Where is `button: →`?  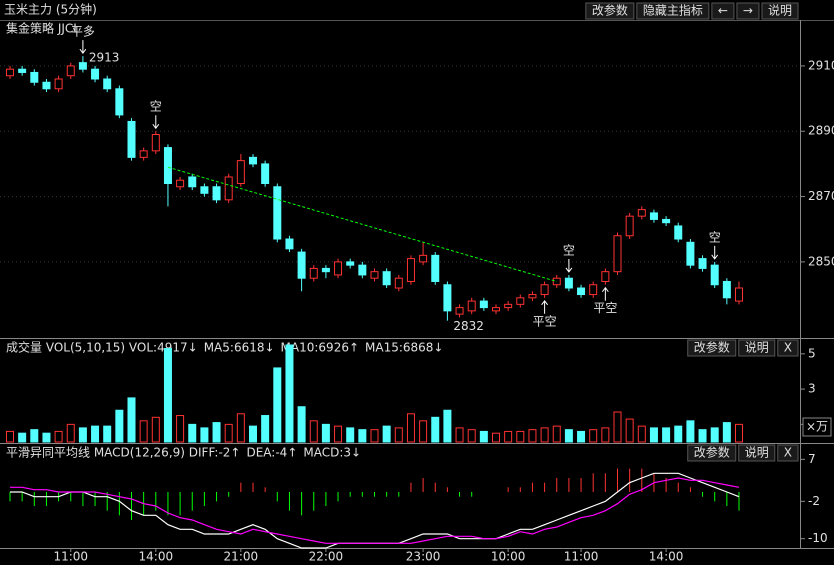 button: → is located at coordinates (748, 11).